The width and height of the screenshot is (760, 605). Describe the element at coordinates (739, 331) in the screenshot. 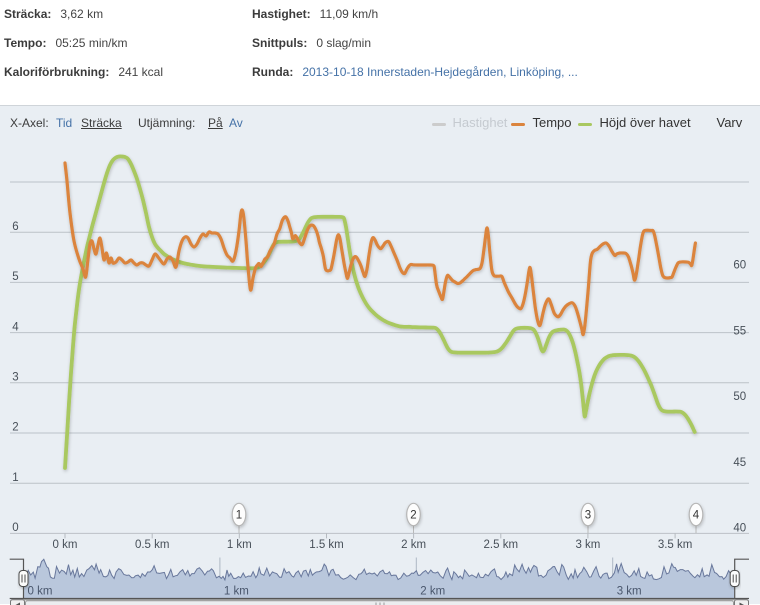

I see `svg-text: 55` at that location.